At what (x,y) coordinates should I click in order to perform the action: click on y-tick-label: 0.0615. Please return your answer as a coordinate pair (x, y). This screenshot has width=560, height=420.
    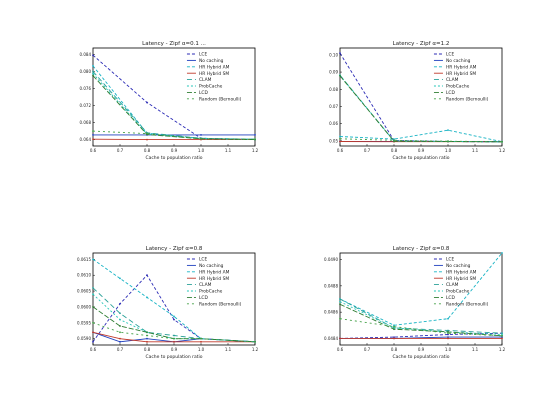
    Looking at the image, I should click on (84, 259).